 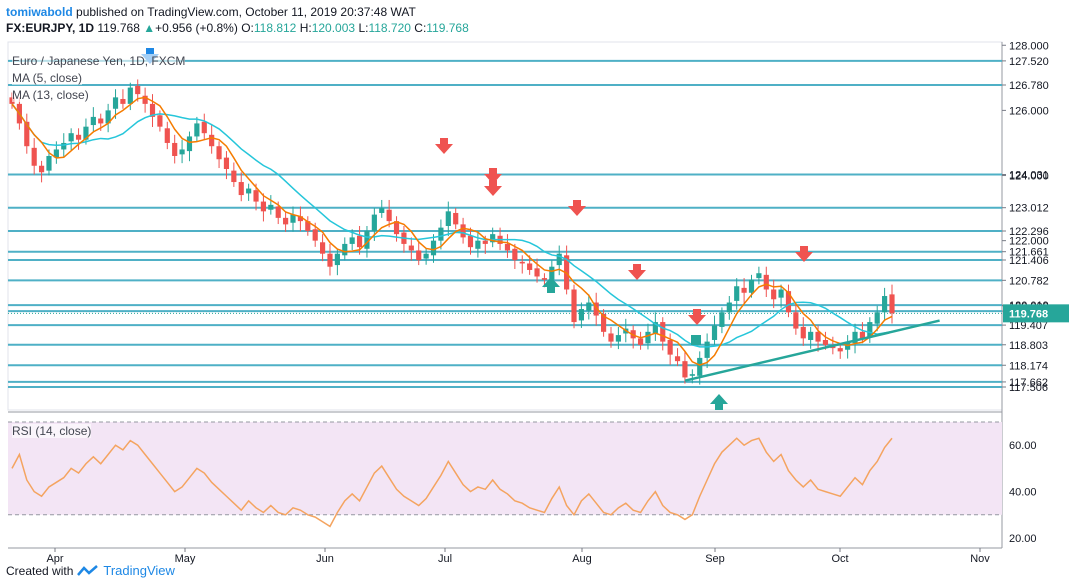 I want to click on y-tick-label: 128.000, so click(x=1029, y=46).